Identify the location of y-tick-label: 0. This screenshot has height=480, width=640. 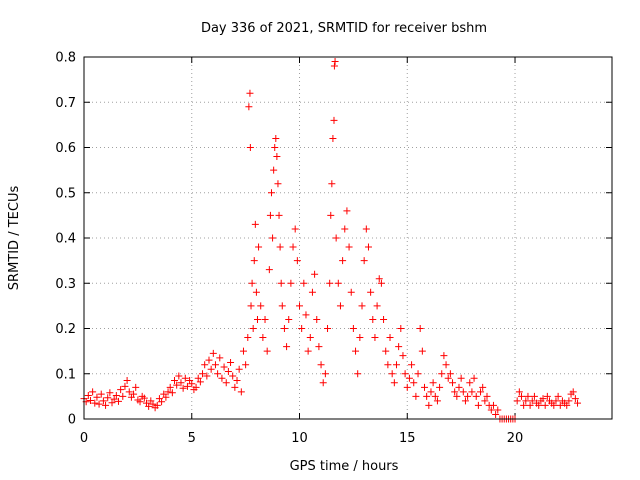
(72, 420).